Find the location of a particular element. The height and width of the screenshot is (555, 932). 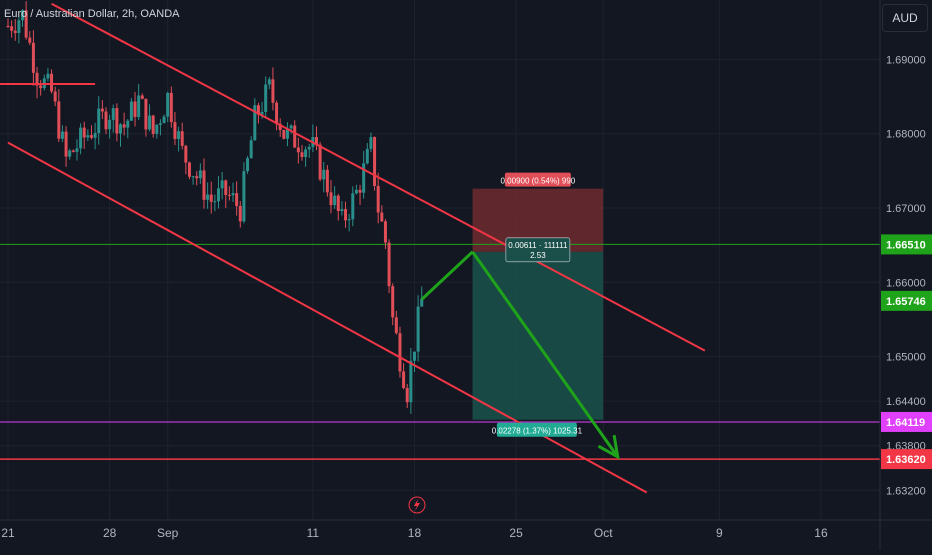

y-tick-label: 1.67000 is located at coordinates (906, 209).